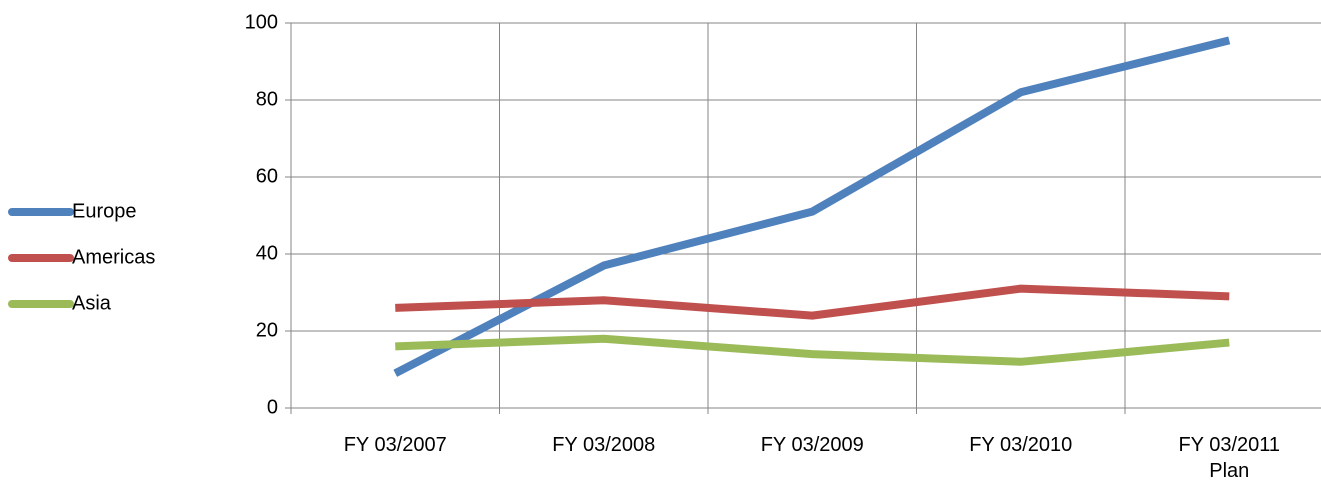 The image size is (1321, 489). What do you see at coordinates (267, 99) in the screenshot?
I see `y-tick-label: 80` at bounding box center [267, 99].